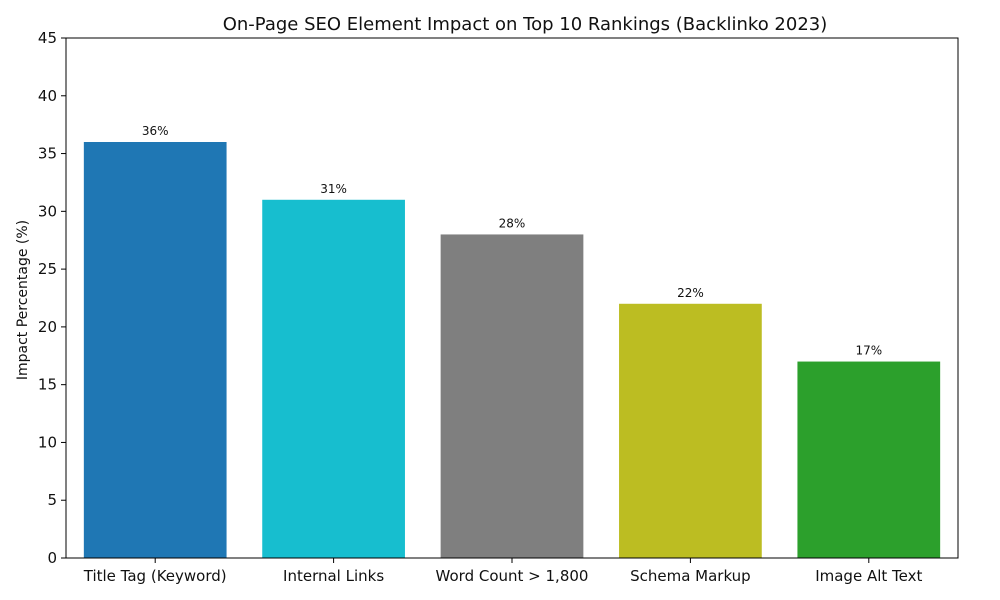 This screenshot has height=600, width=1000. What do you see at coordinates (47, 96) in the screenshot?
I see `y-tick-label: 40` at bounding box center [47, 96].